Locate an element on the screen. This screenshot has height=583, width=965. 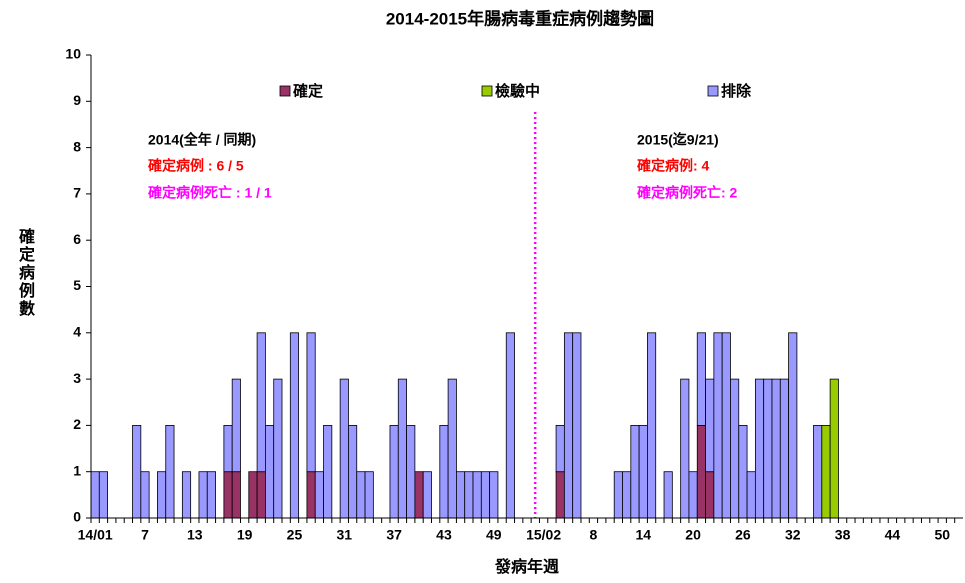
x-tick-label: 32 is located at coordinates (793, 535).